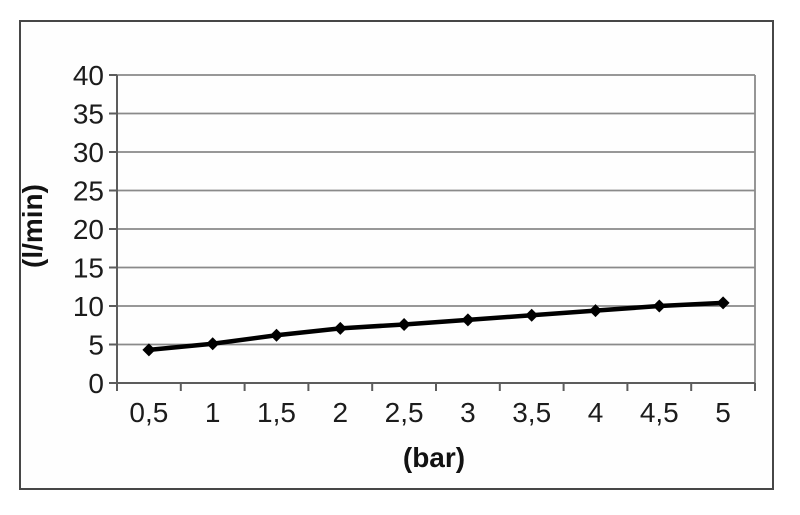 The height and width of the screenshot is (515, 800). What do you see at coordinates (96, 345) in the screenshot?
I see `y-tick-label: 5` at bounding box center [96, 345].